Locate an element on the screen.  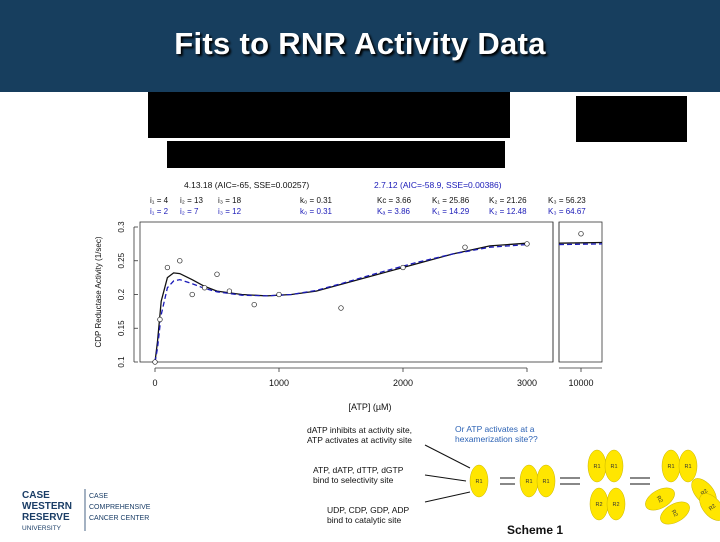
scheme-arrows is located at coordinates (537, 473).